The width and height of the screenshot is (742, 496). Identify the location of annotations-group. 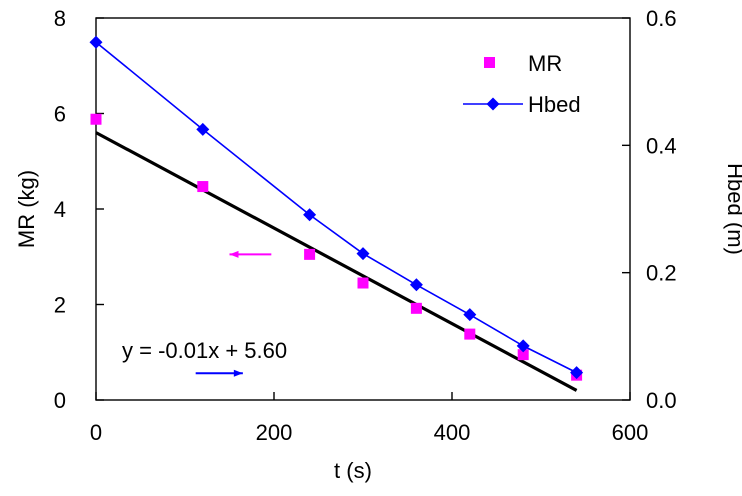
(233, 313).